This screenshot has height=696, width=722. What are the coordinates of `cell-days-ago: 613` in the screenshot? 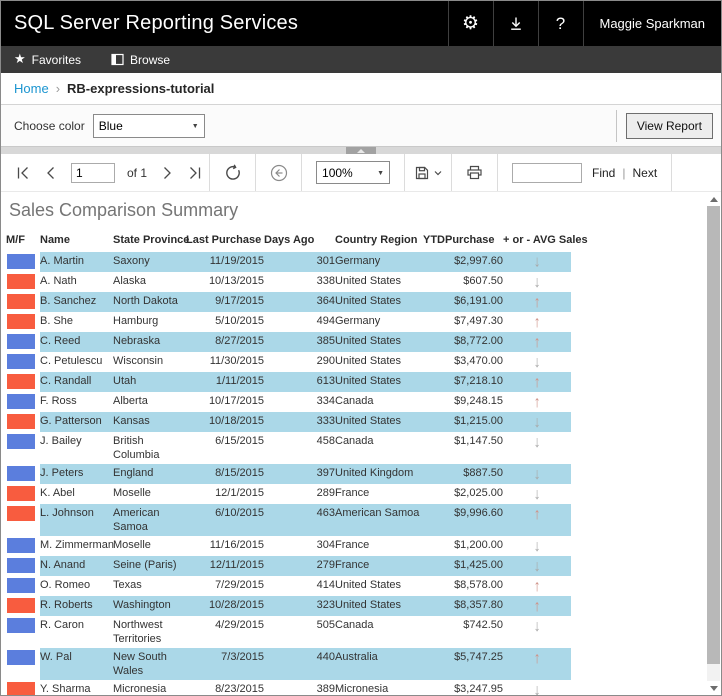 It's located at (299, 382).